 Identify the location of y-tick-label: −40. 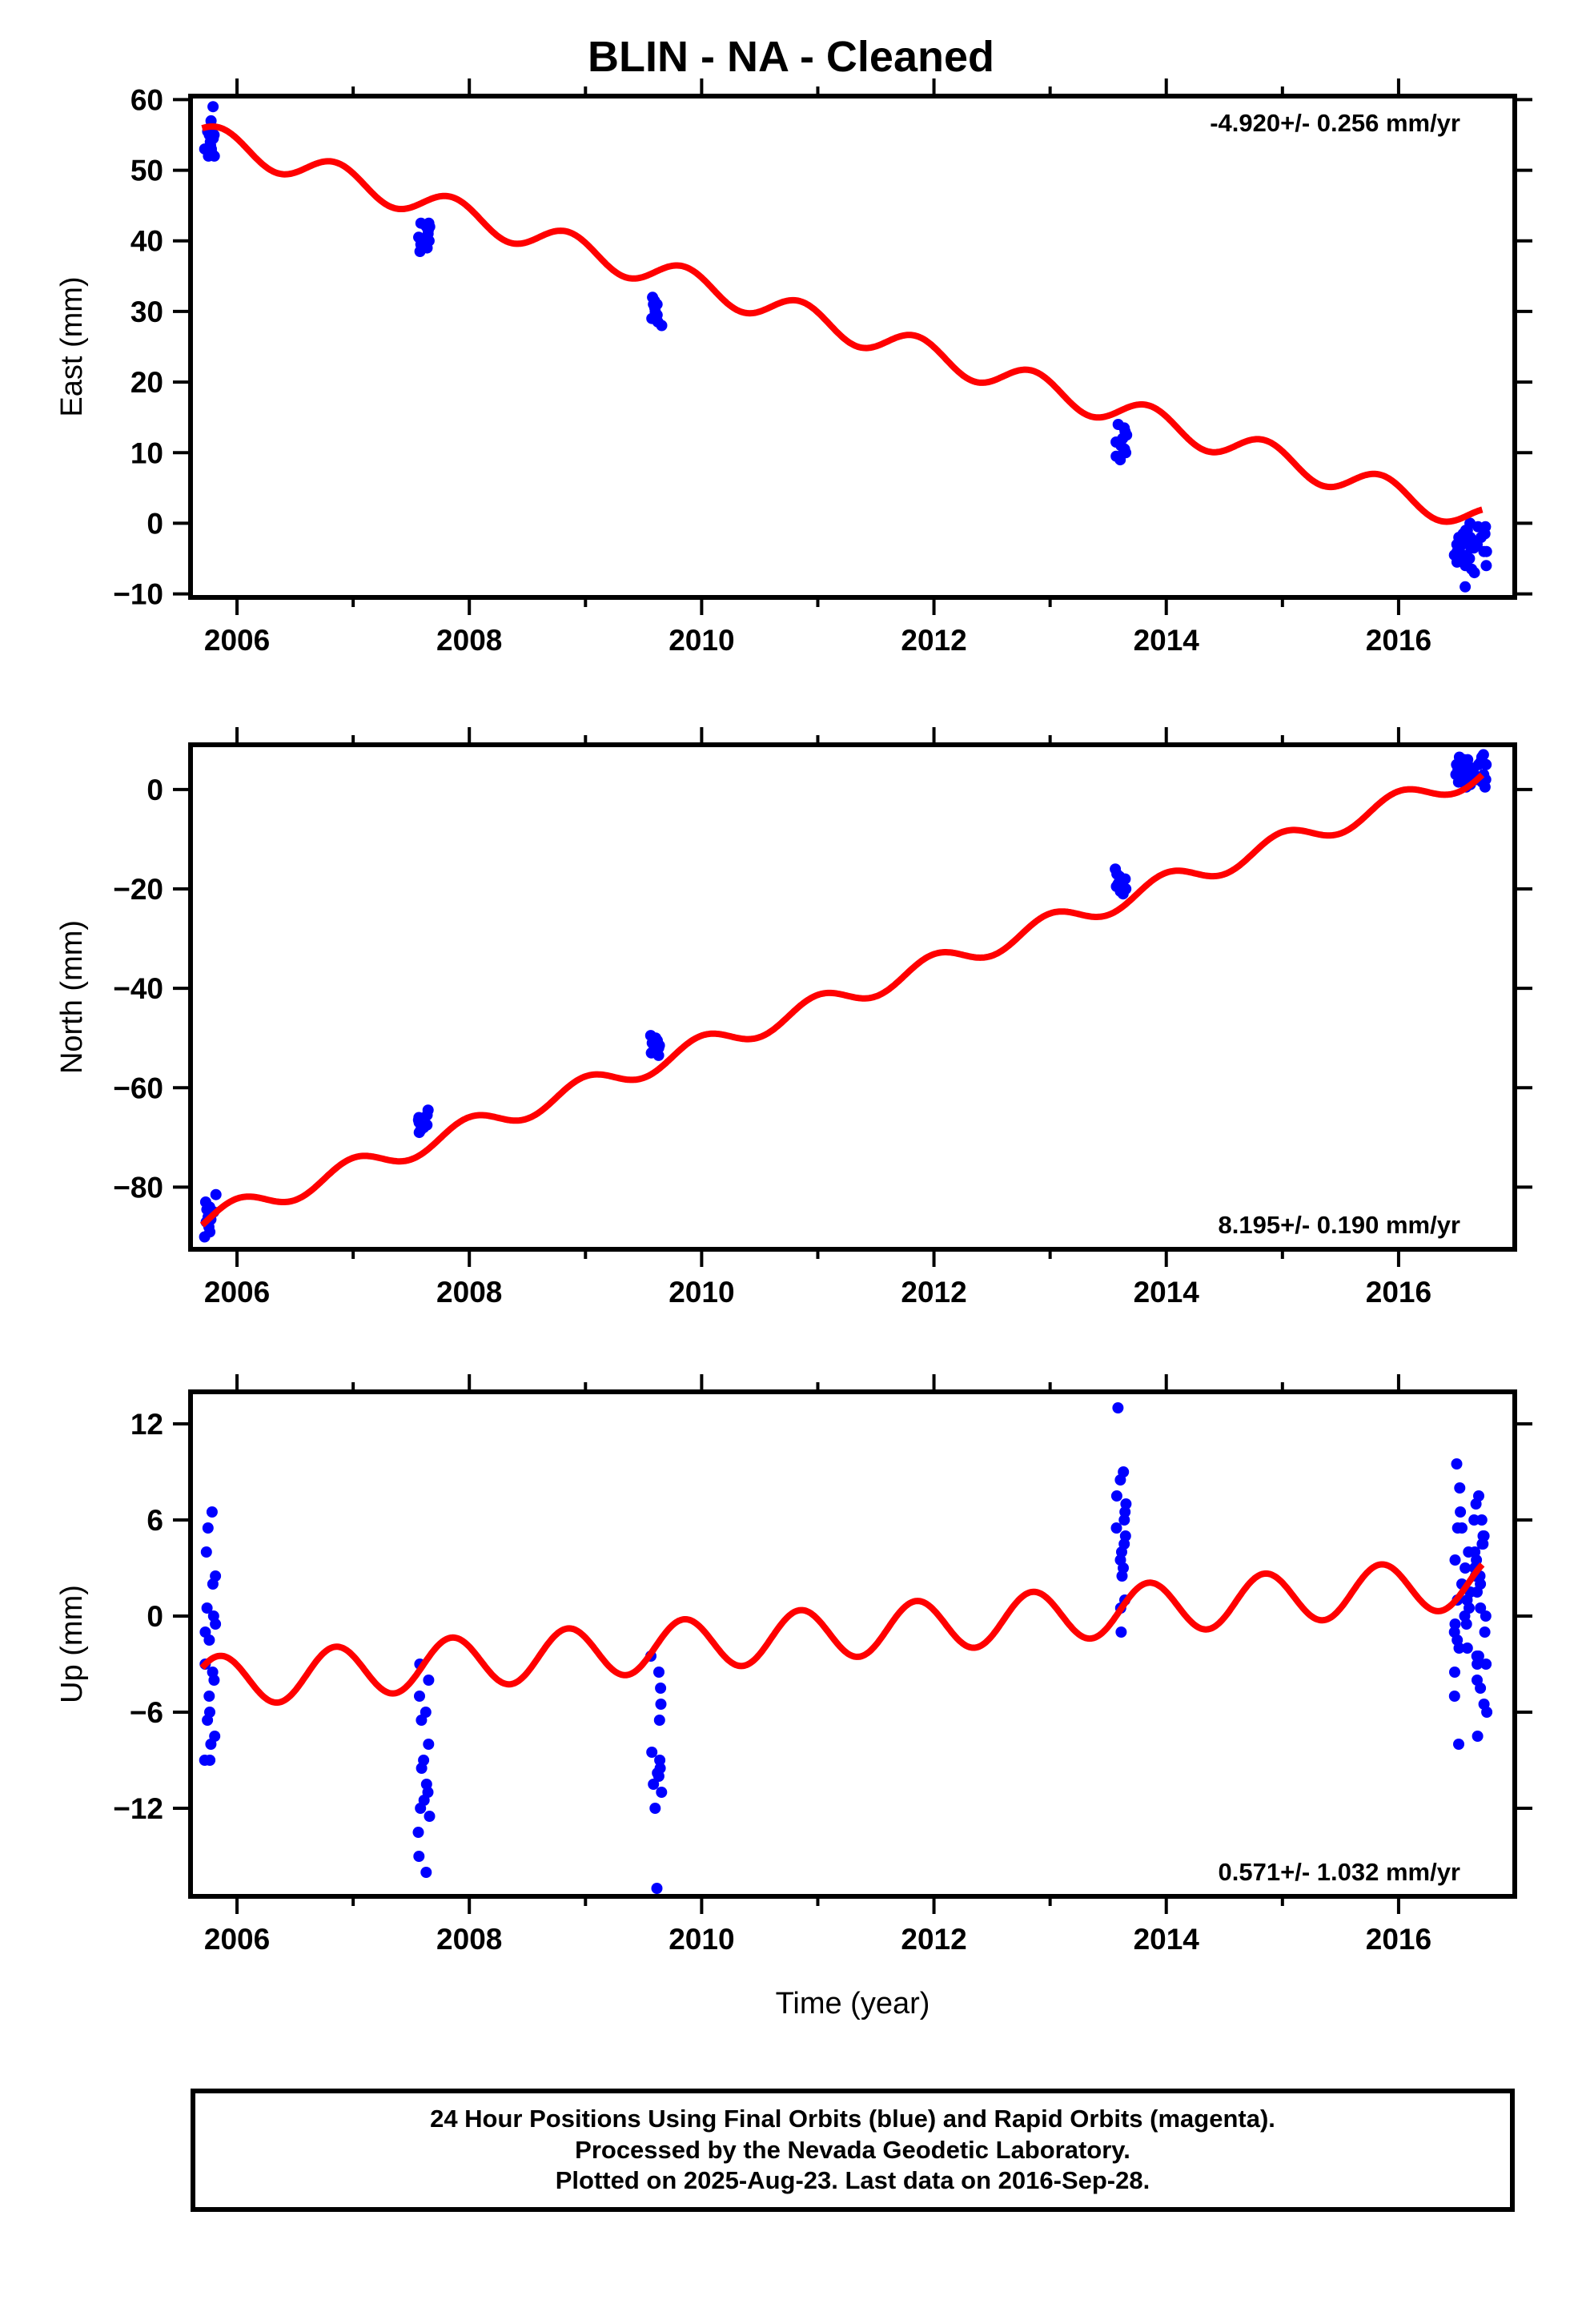
(138, 988).